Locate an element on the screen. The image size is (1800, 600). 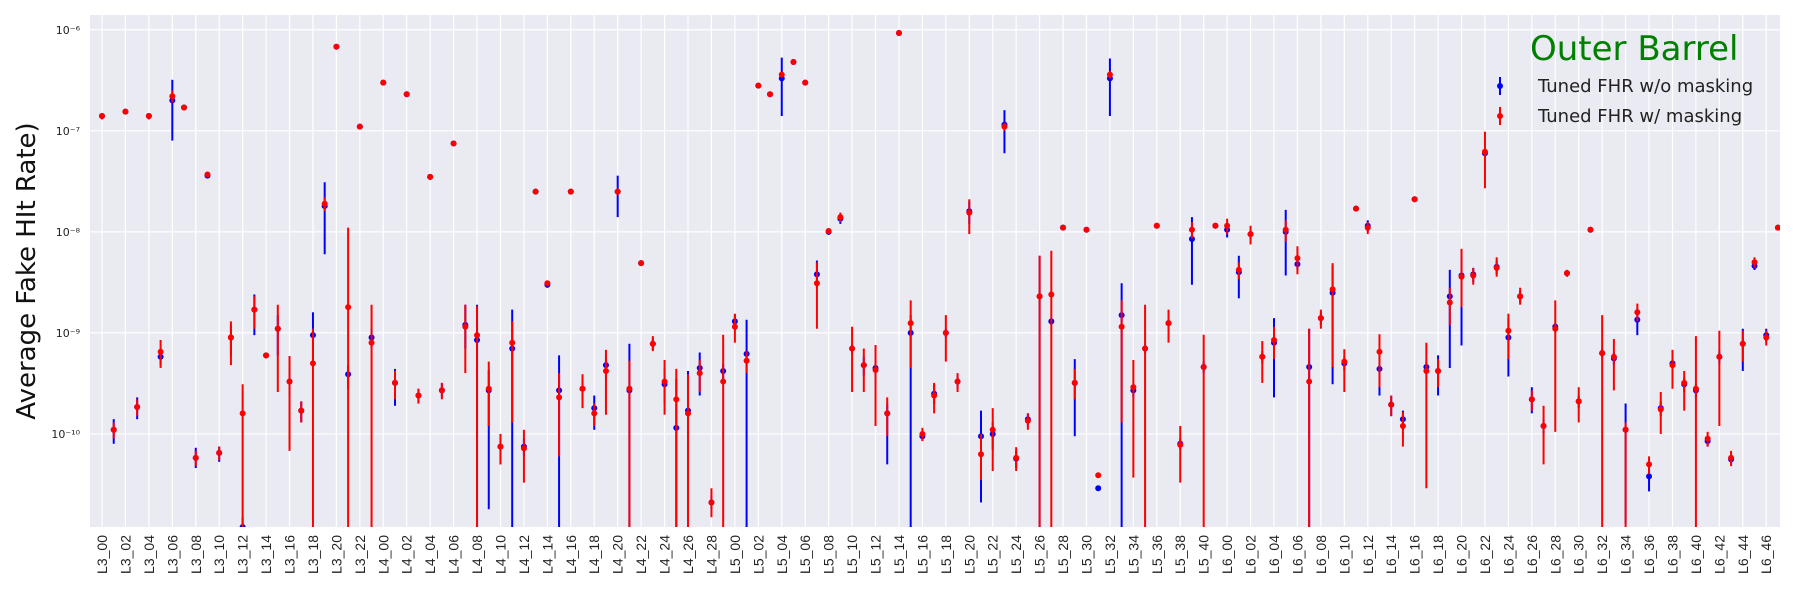
y-tick-label: 10⁻⁶ is located at coordinates (68, 30).